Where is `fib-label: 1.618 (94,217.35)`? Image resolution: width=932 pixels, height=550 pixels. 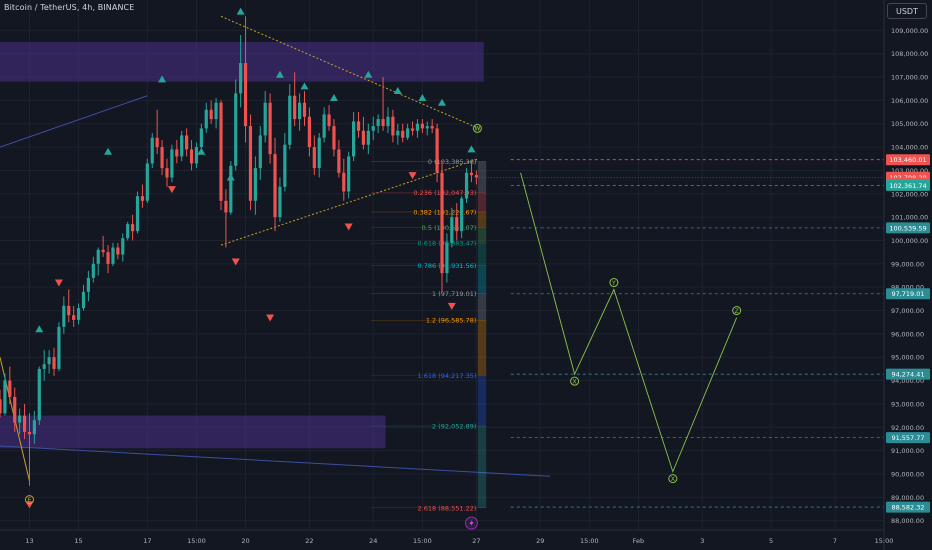
fib-label: 1.618 (94,217.35) is located at coordinates (447, 376).